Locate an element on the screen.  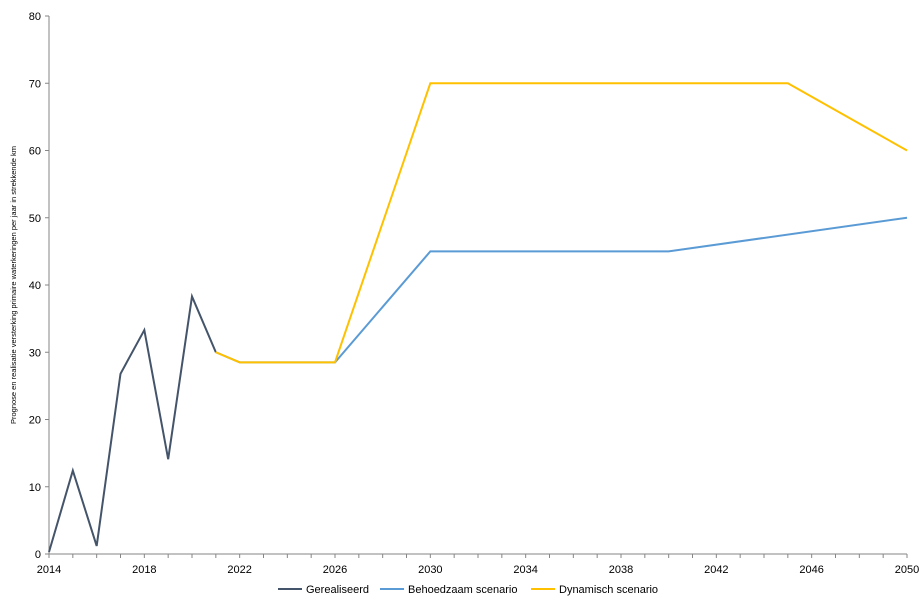
x-tick-label: 2042 is located at coordinates (716, 570).